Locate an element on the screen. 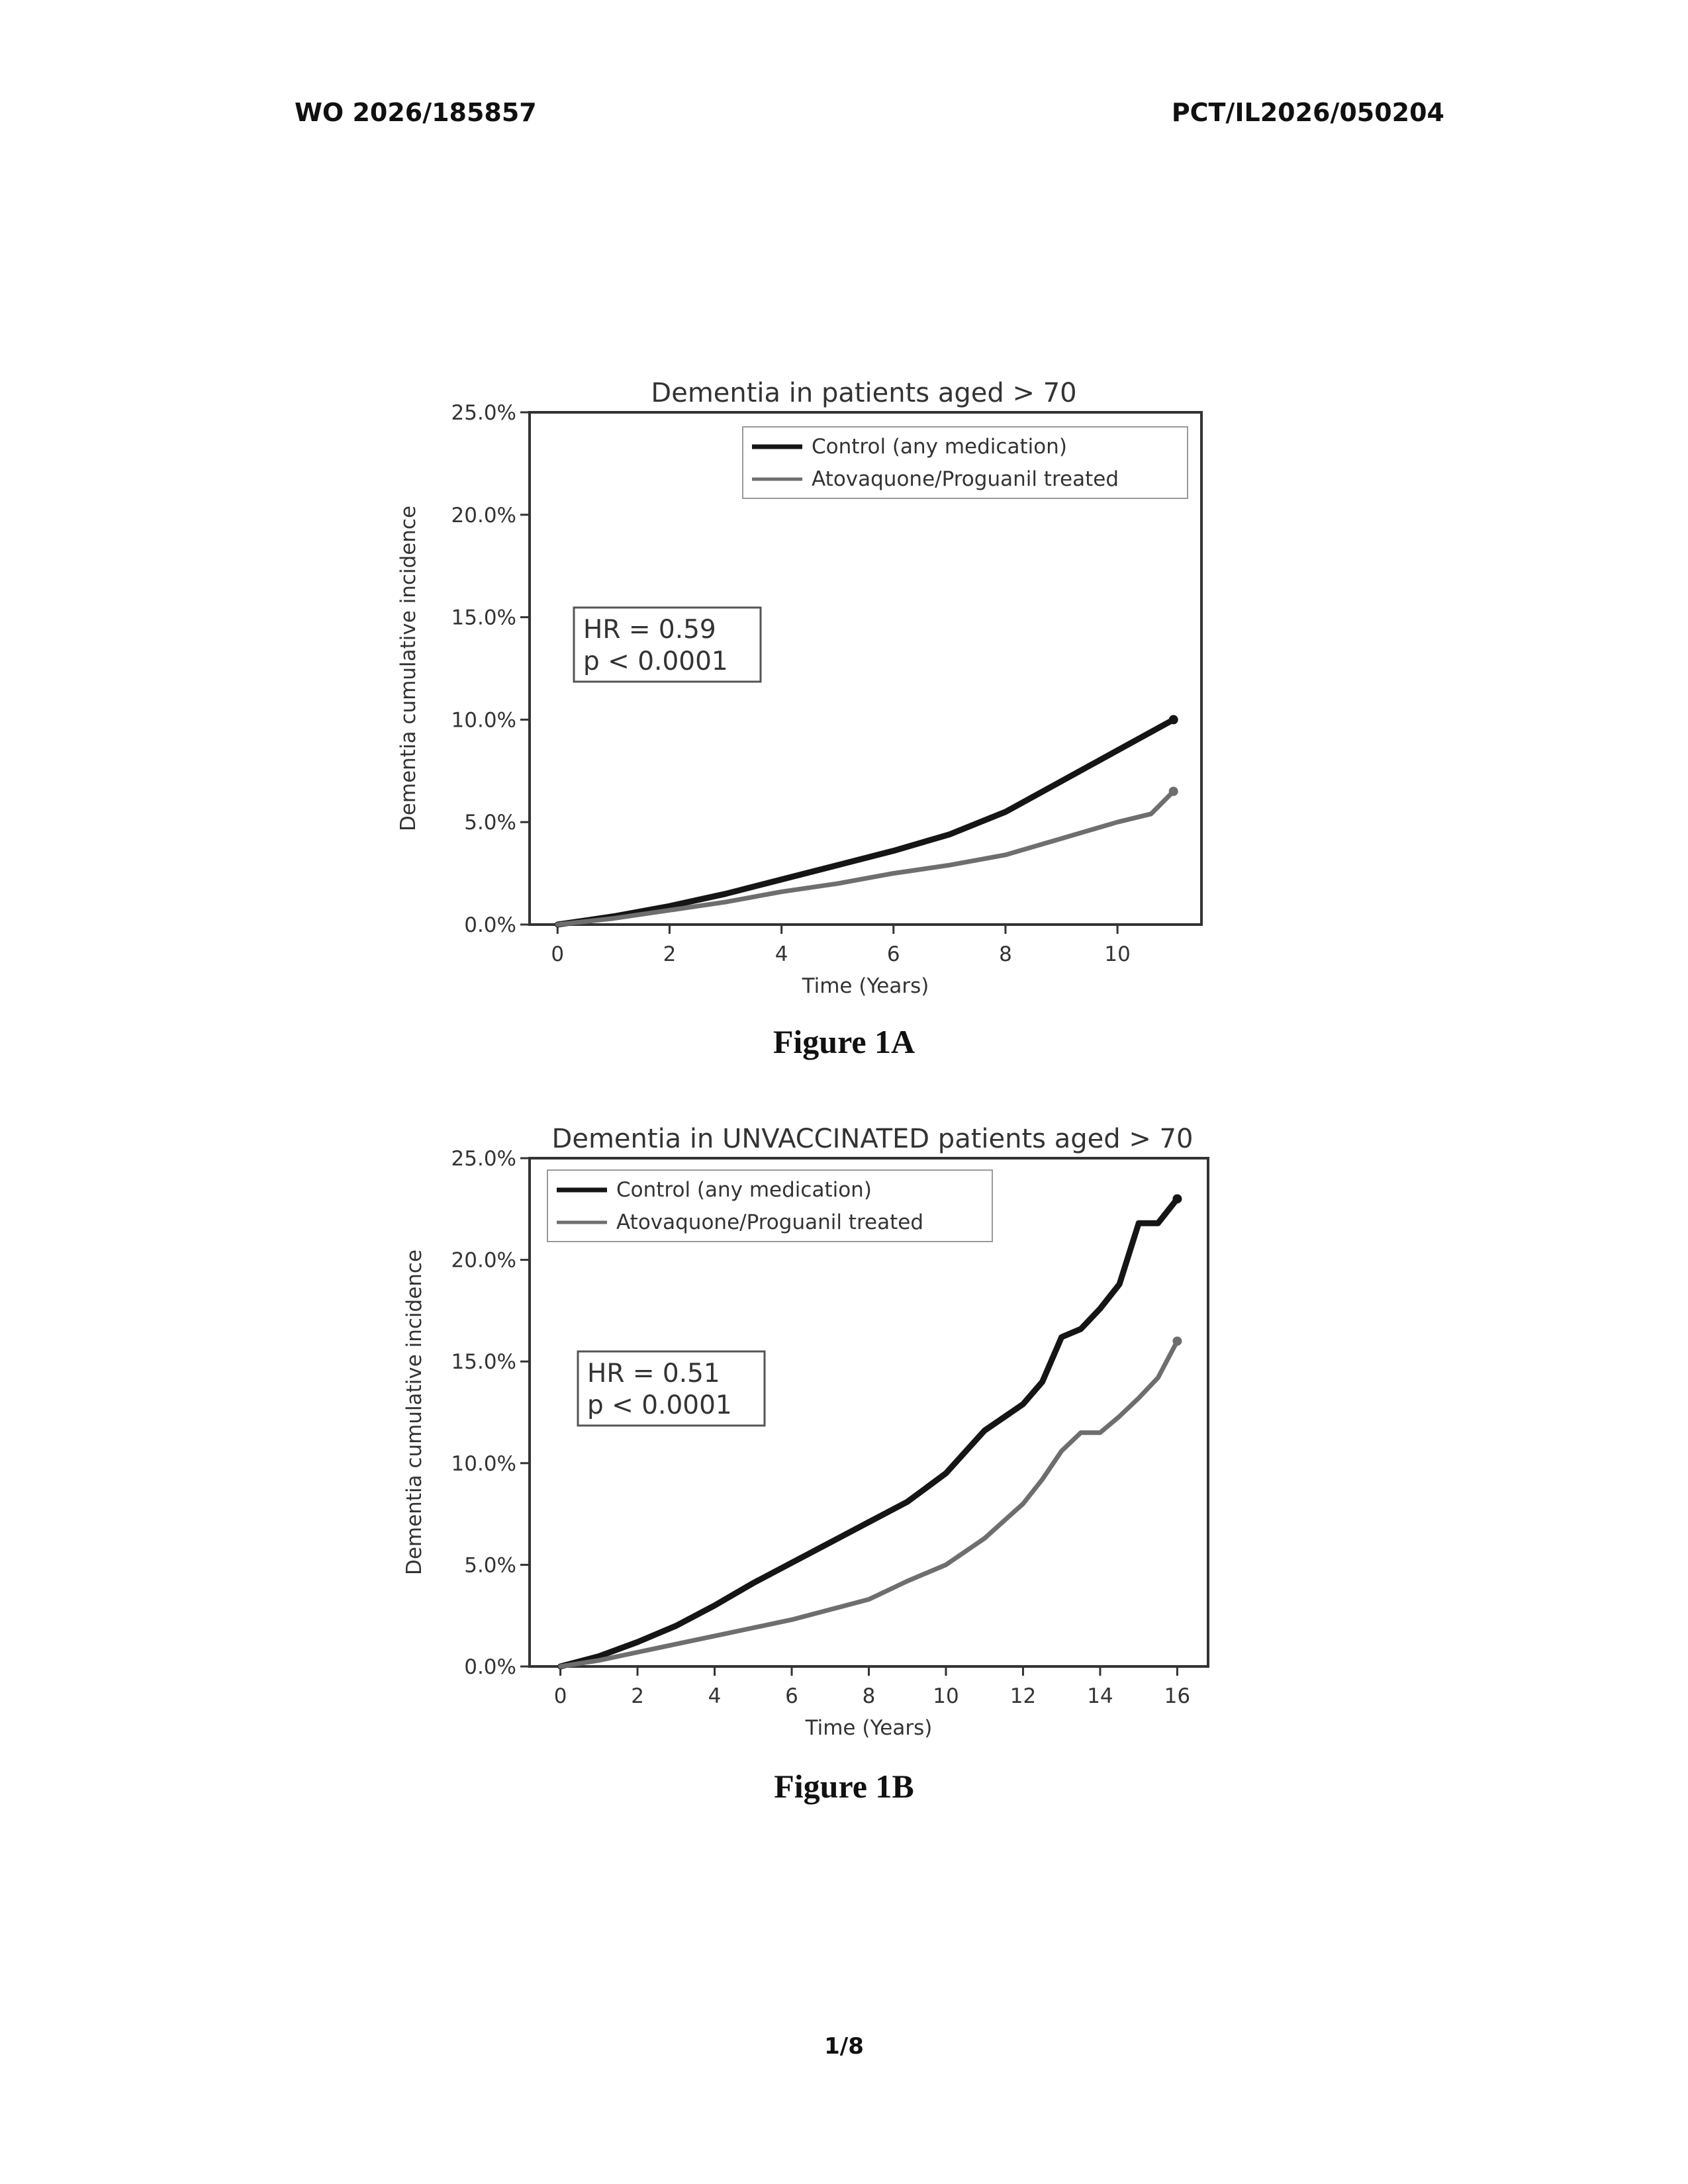 The image size is (1688, 2184). figure-1a-caption: Figure 1A is located at coordinates (844, 1042).